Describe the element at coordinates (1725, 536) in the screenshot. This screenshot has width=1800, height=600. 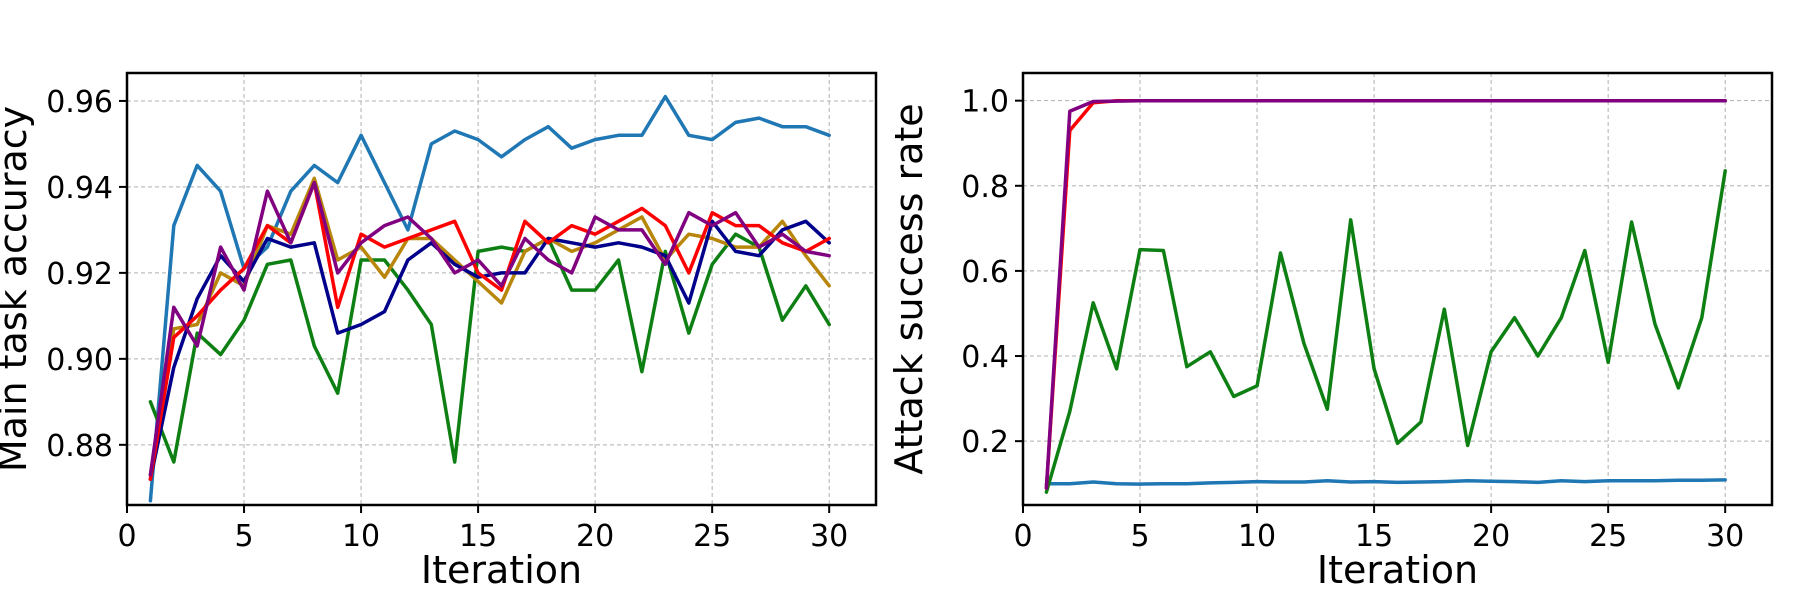
I see `attack-success-x-tick-label: 30` at that location.